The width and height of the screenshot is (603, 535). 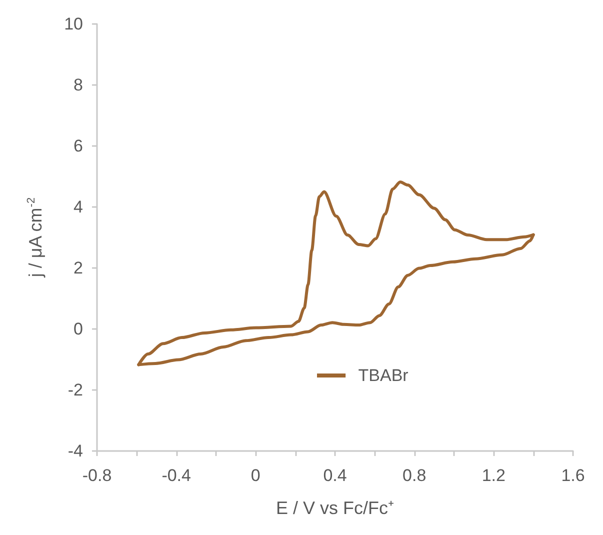 I want to click on y-tick-label: 10, so click(x=73, y=24).